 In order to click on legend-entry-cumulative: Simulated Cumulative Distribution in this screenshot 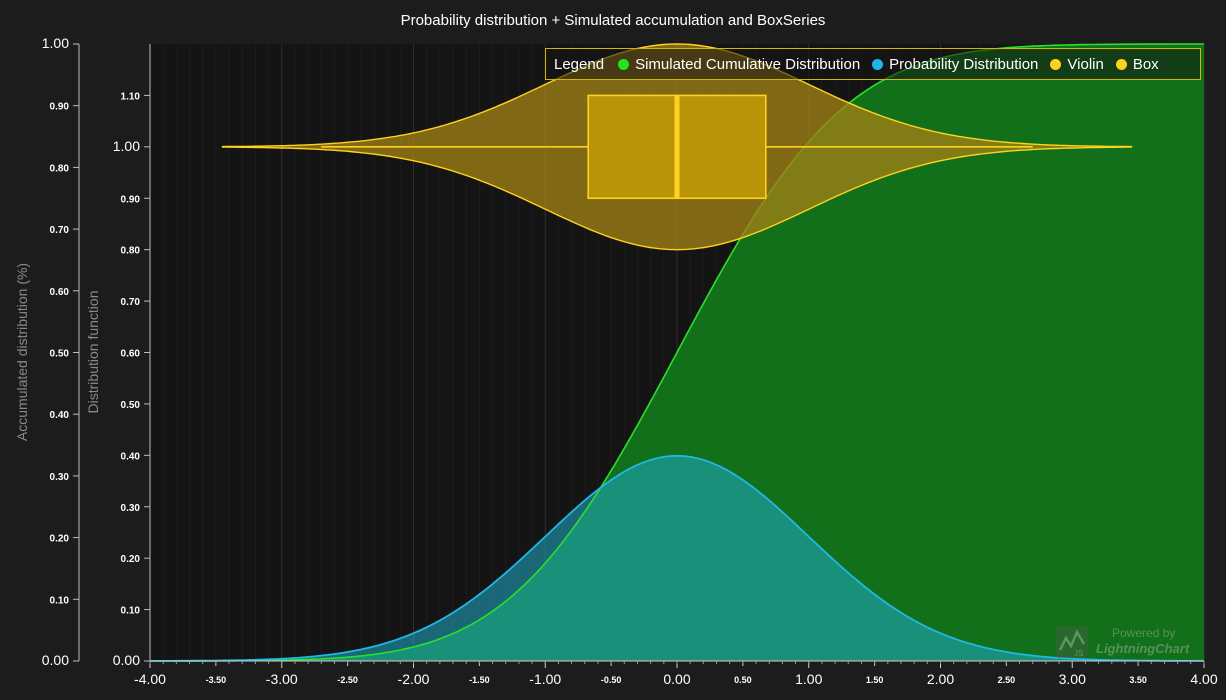, I will do `click(739, 64)`.